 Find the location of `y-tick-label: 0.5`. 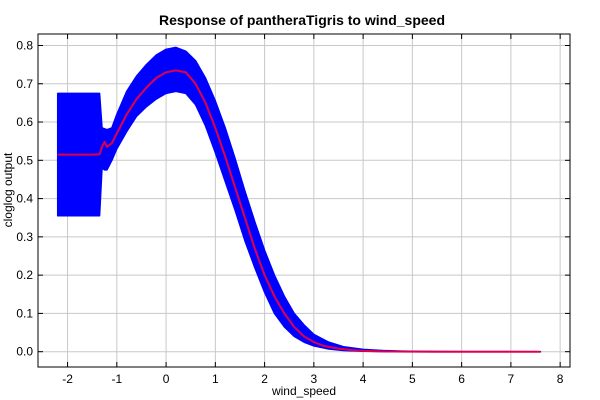

y-tick-label: 0.5 is located at coordinates (24, 160).